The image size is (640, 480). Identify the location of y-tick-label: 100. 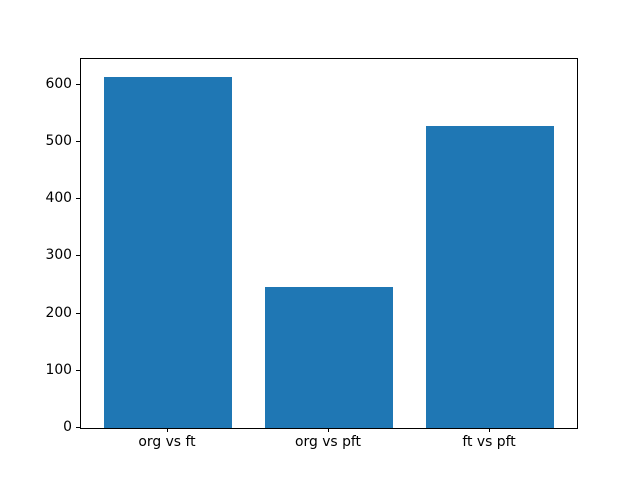
(58, 369).